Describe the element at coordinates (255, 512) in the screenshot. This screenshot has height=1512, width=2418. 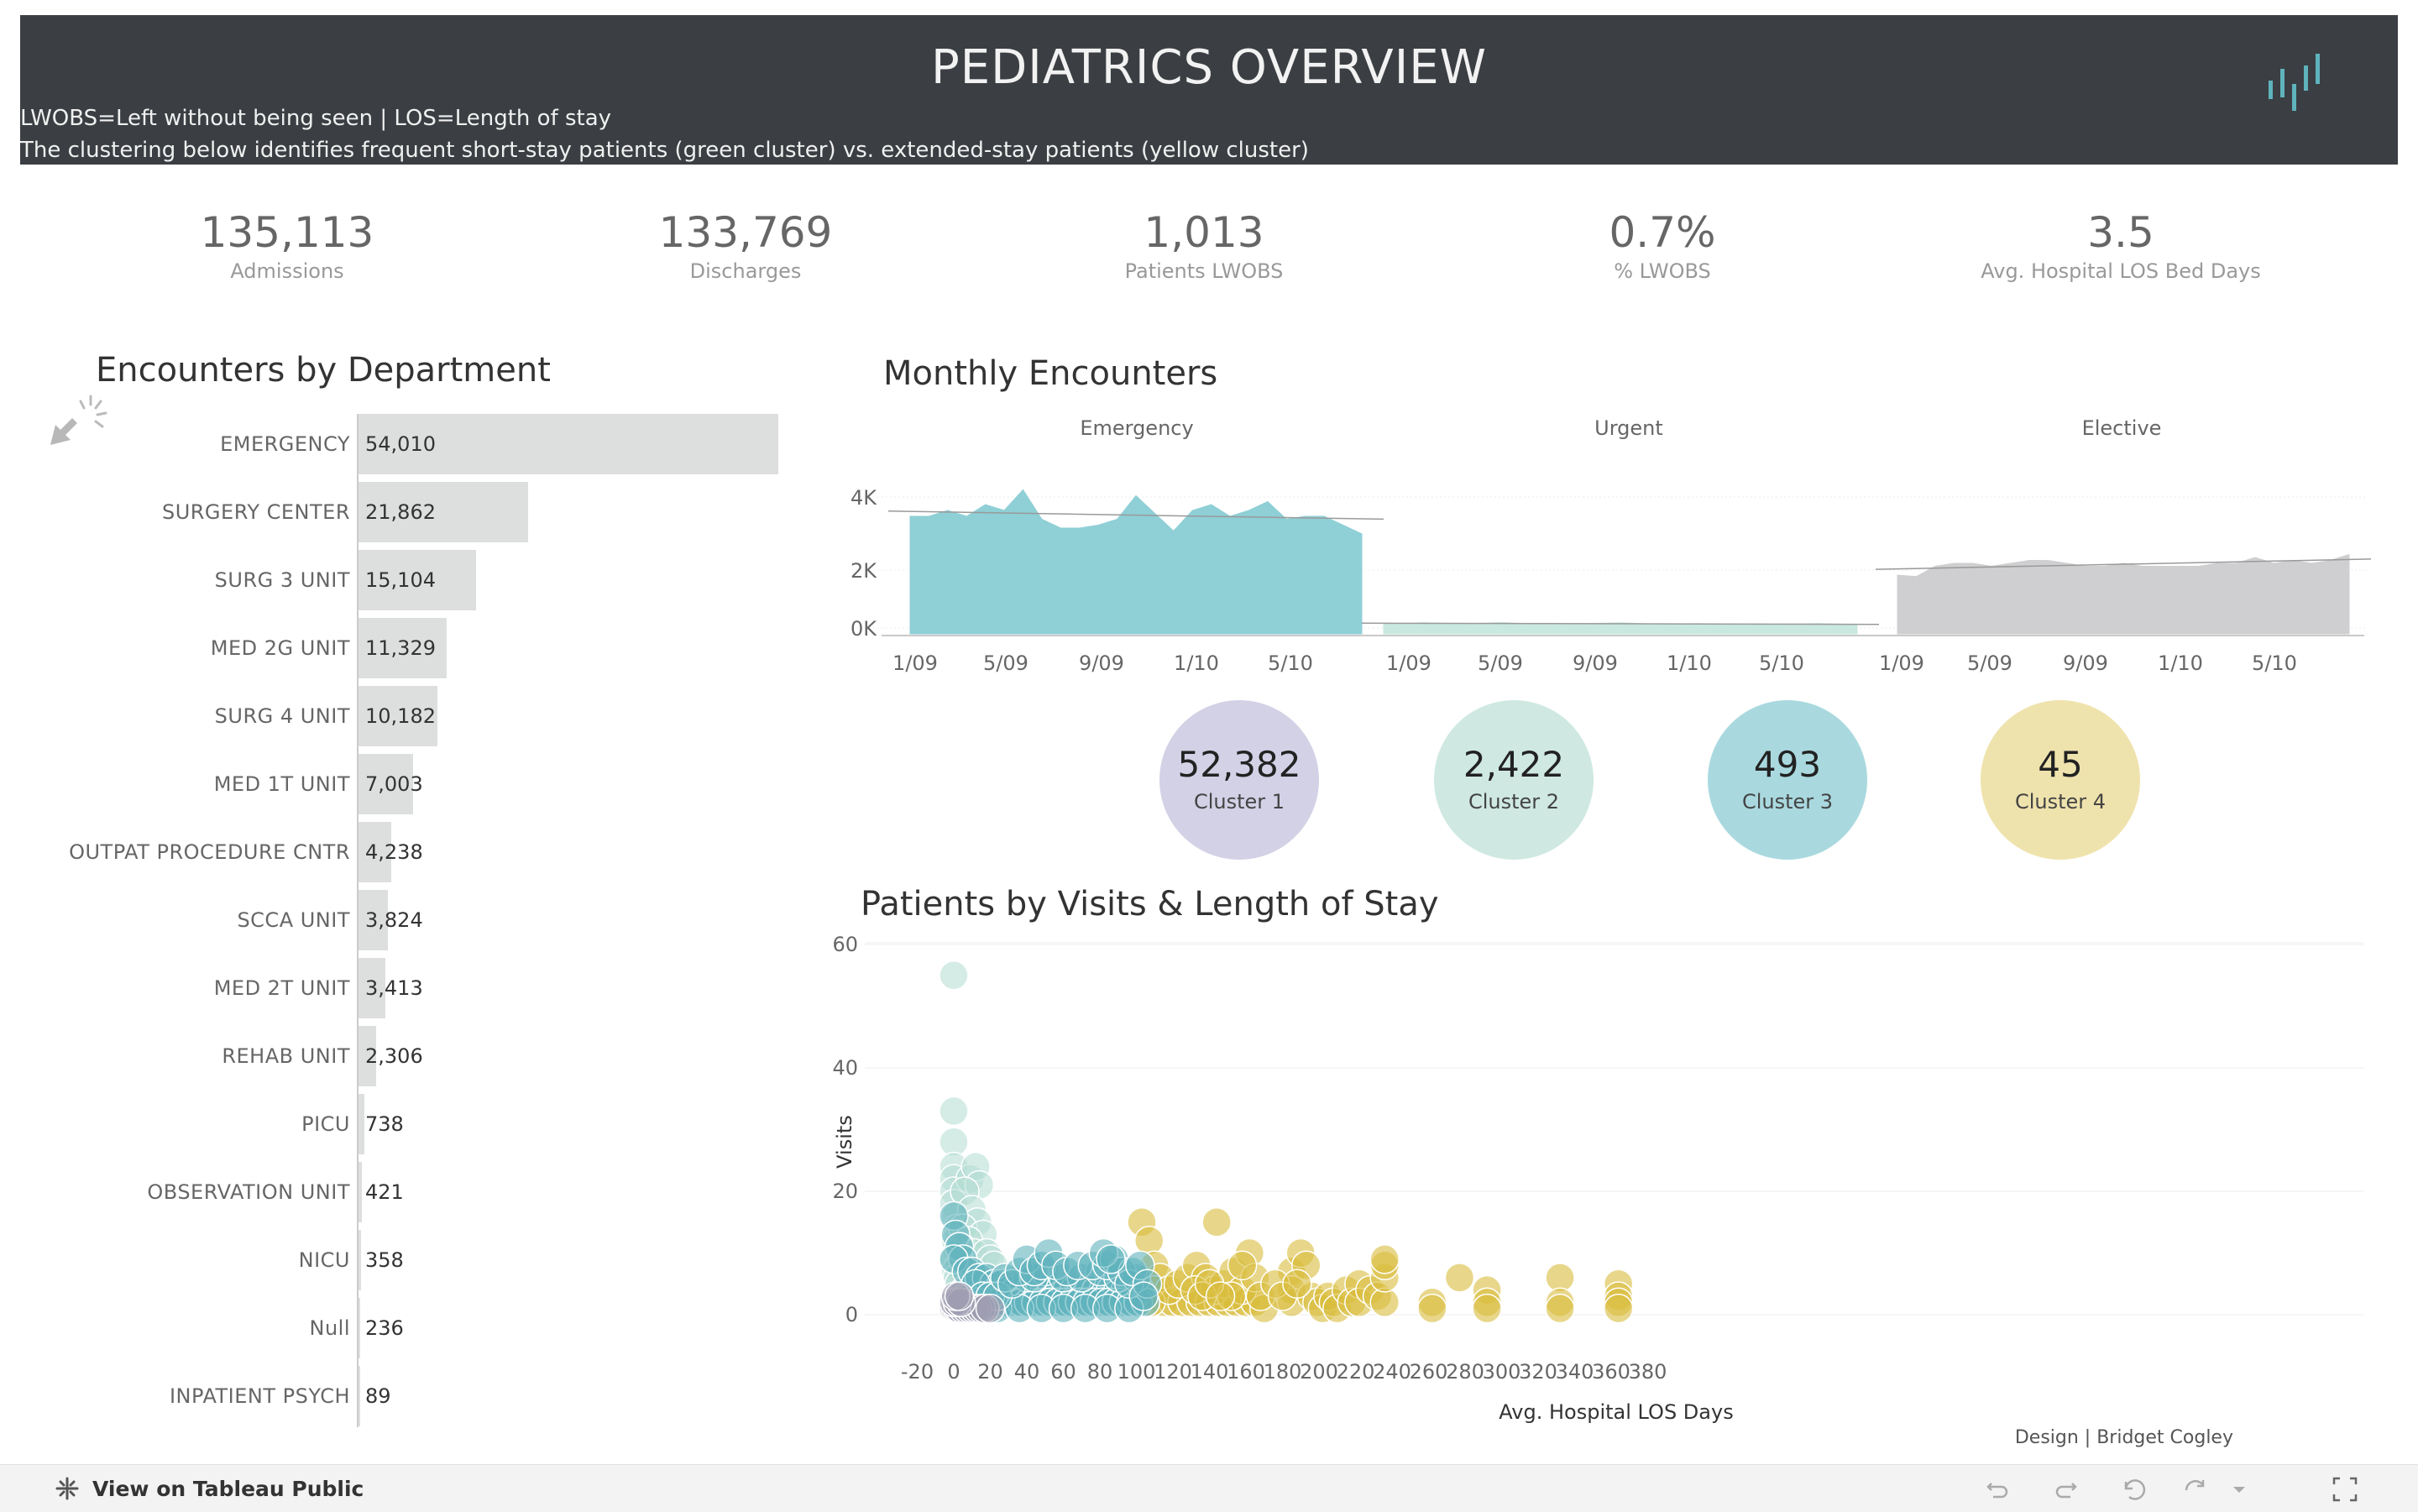
I see `dept-label: SURGERY CENTER` at that location.